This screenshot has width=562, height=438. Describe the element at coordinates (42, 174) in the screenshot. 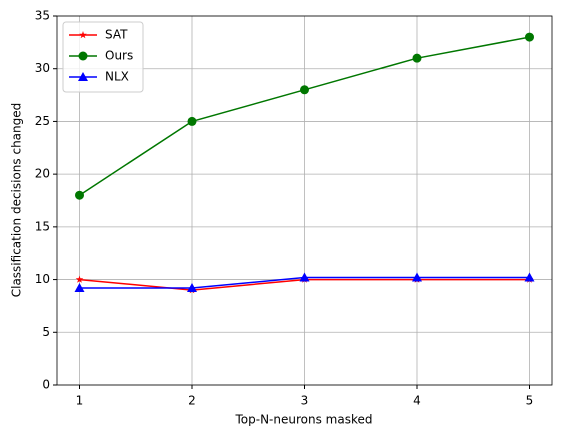

I see `y-tick-label: 20` at that location.